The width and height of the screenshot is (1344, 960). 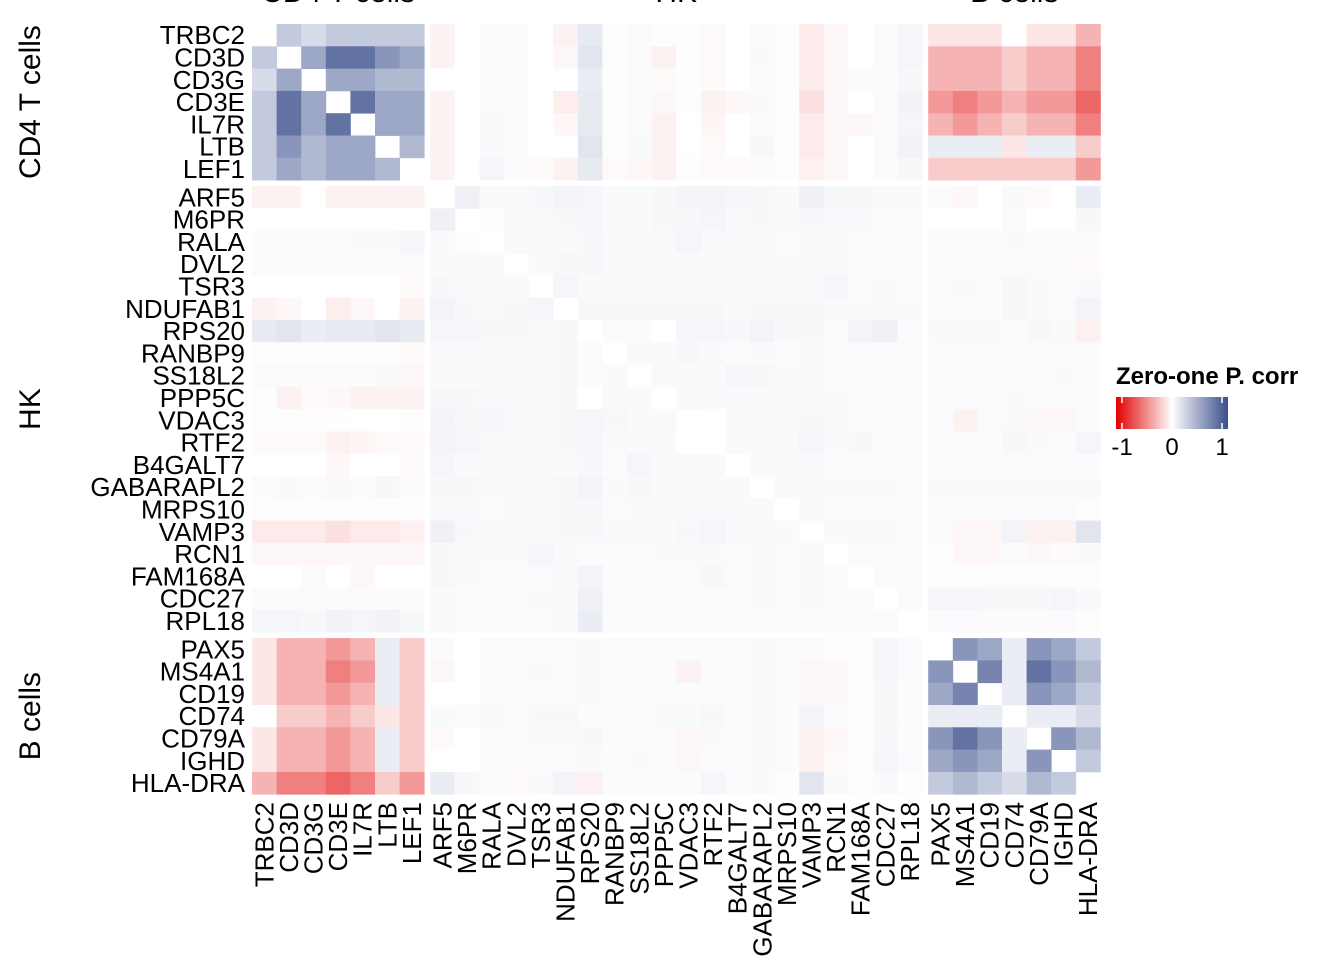 What do you see at coordinates (167, 487) in the screenshot?
I see `row-label: GABARAPL2` at bounding box center [167, 487].